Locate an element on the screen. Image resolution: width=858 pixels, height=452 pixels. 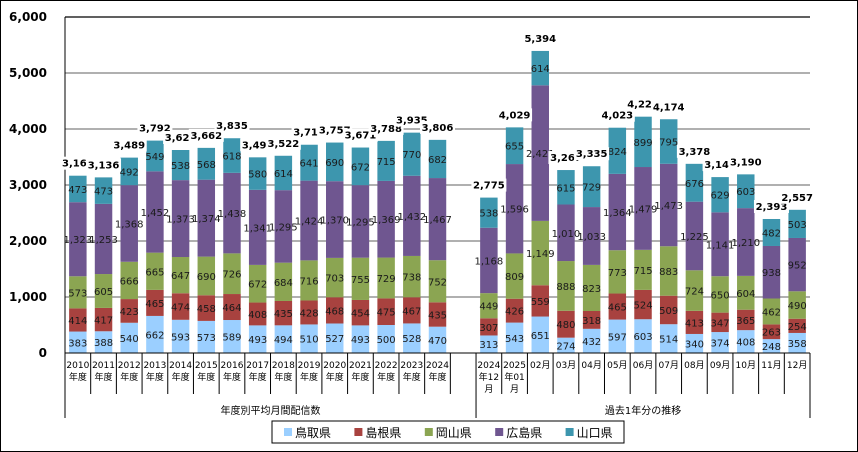
segment-value-label: 1,149 is located at coordinates (540, 254).